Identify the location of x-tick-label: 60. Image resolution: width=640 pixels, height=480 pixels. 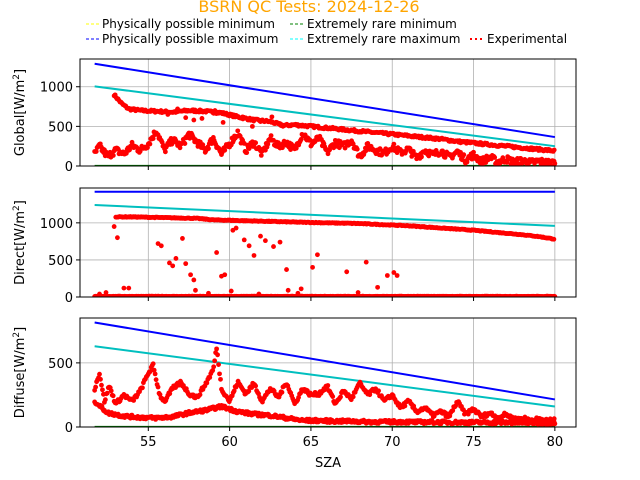
(229, 442).